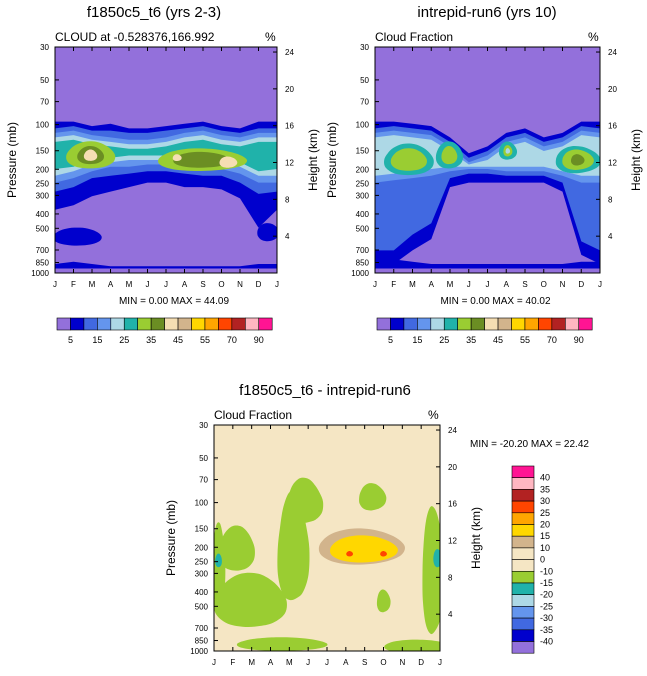  What do you see at coordinates (287, 236) in the screenshot?
I see `y-right-tick-label: 4` at bounding box center [287, 236].